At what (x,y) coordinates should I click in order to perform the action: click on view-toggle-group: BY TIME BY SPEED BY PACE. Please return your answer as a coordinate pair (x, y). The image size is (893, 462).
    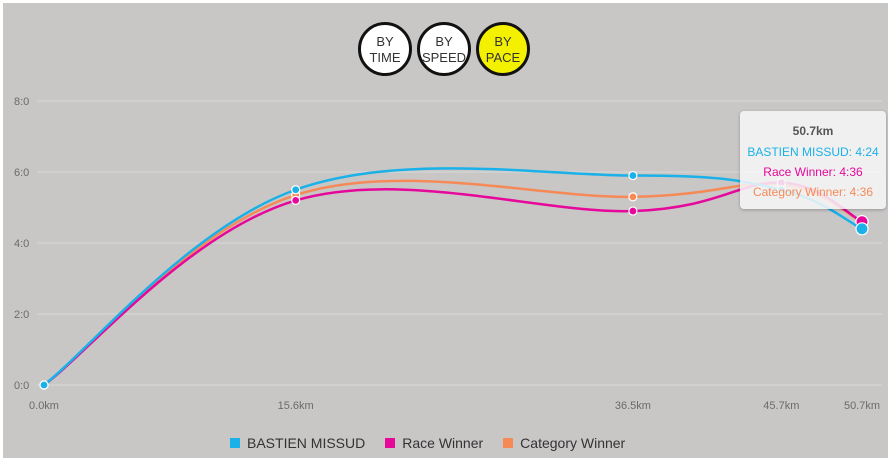
    Looking at the image, I should click on (446, 50).